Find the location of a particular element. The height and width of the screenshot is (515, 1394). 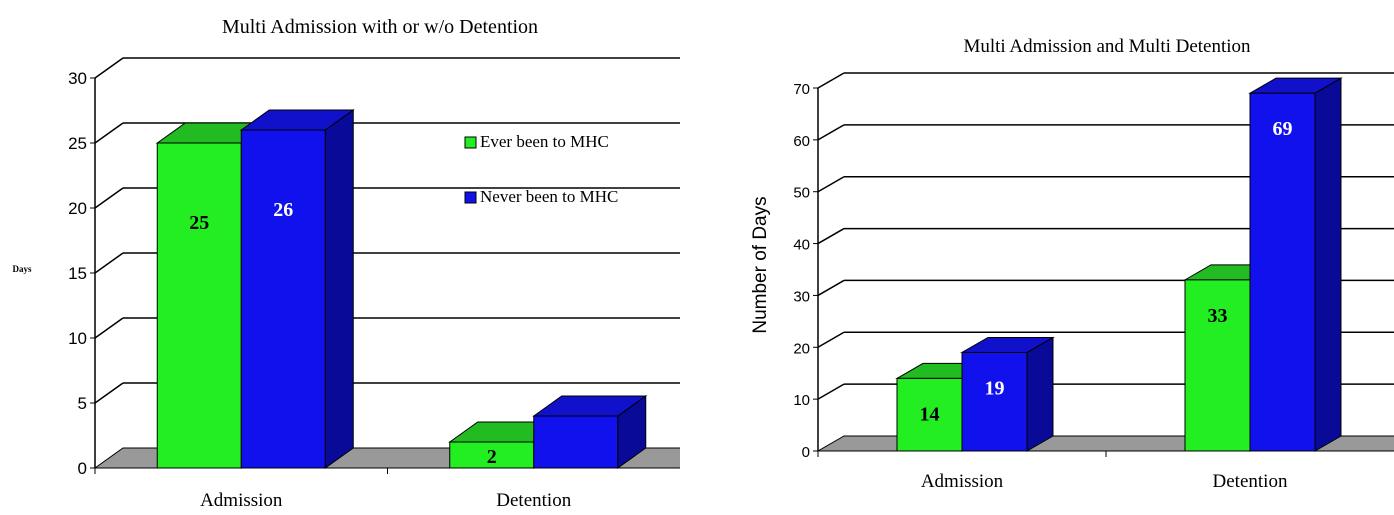

c2-ytick-label: 30 is located at coordinates (801, 296).